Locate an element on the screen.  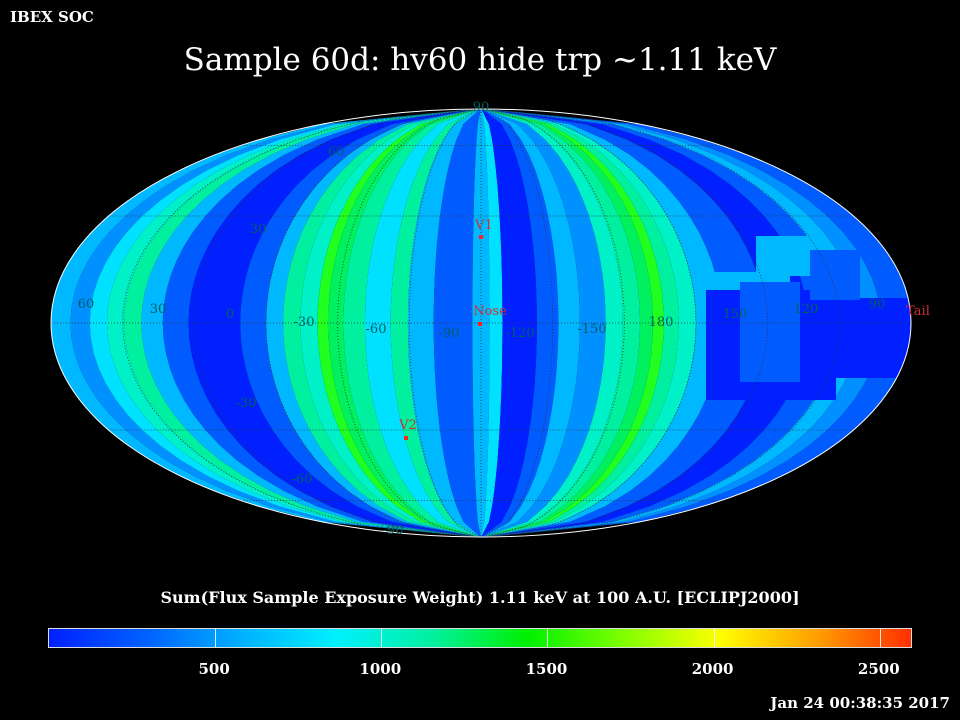
marker-label-v2: V2 is located at coordinates (407, 425).